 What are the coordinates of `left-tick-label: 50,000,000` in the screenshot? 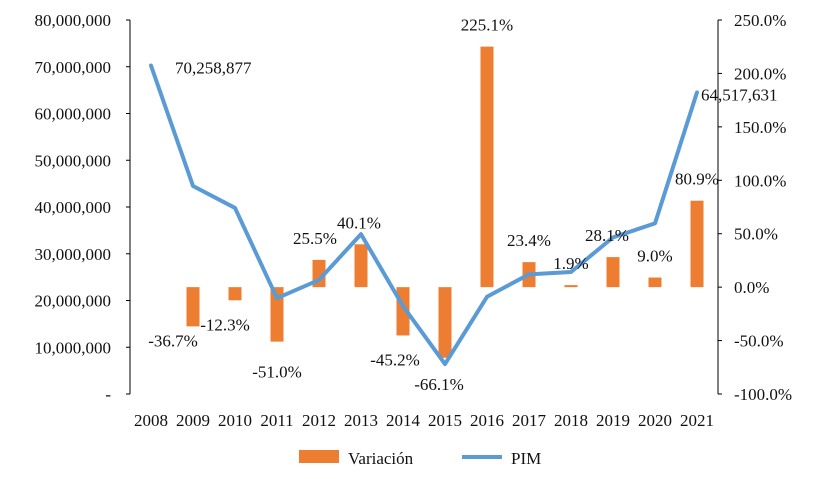 It's located at (73, 160).